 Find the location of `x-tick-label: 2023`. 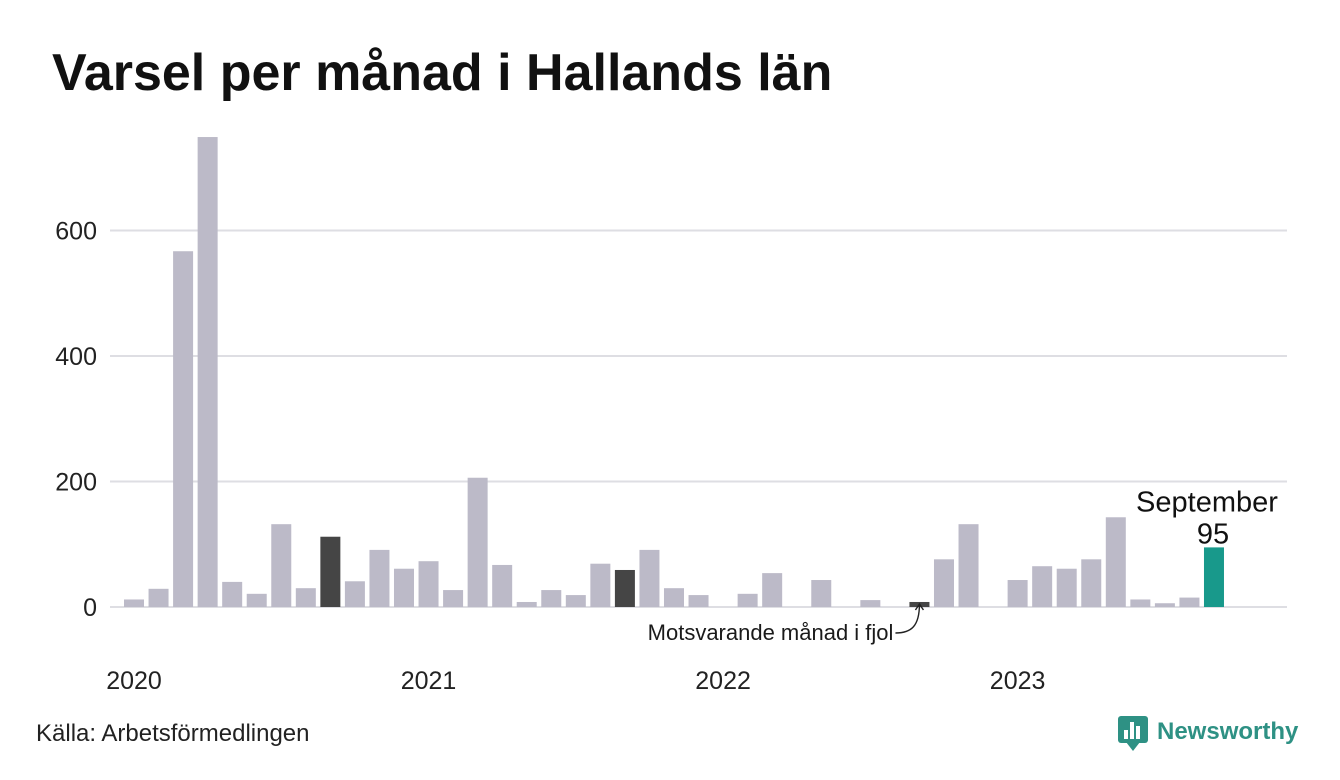

x-tick-label: 2023 is located at coordinates (1018, 681).